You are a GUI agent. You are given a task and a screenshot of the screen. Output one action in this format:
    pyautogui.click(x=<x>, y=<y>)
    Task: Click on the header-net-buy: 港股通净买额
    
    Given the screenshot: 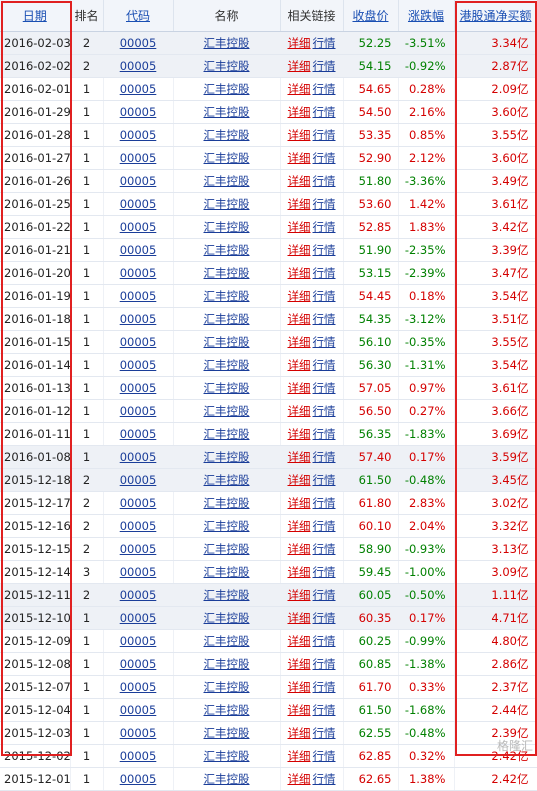 What is the action you would take?
    pyautogui.click(x=495, y=16)
    